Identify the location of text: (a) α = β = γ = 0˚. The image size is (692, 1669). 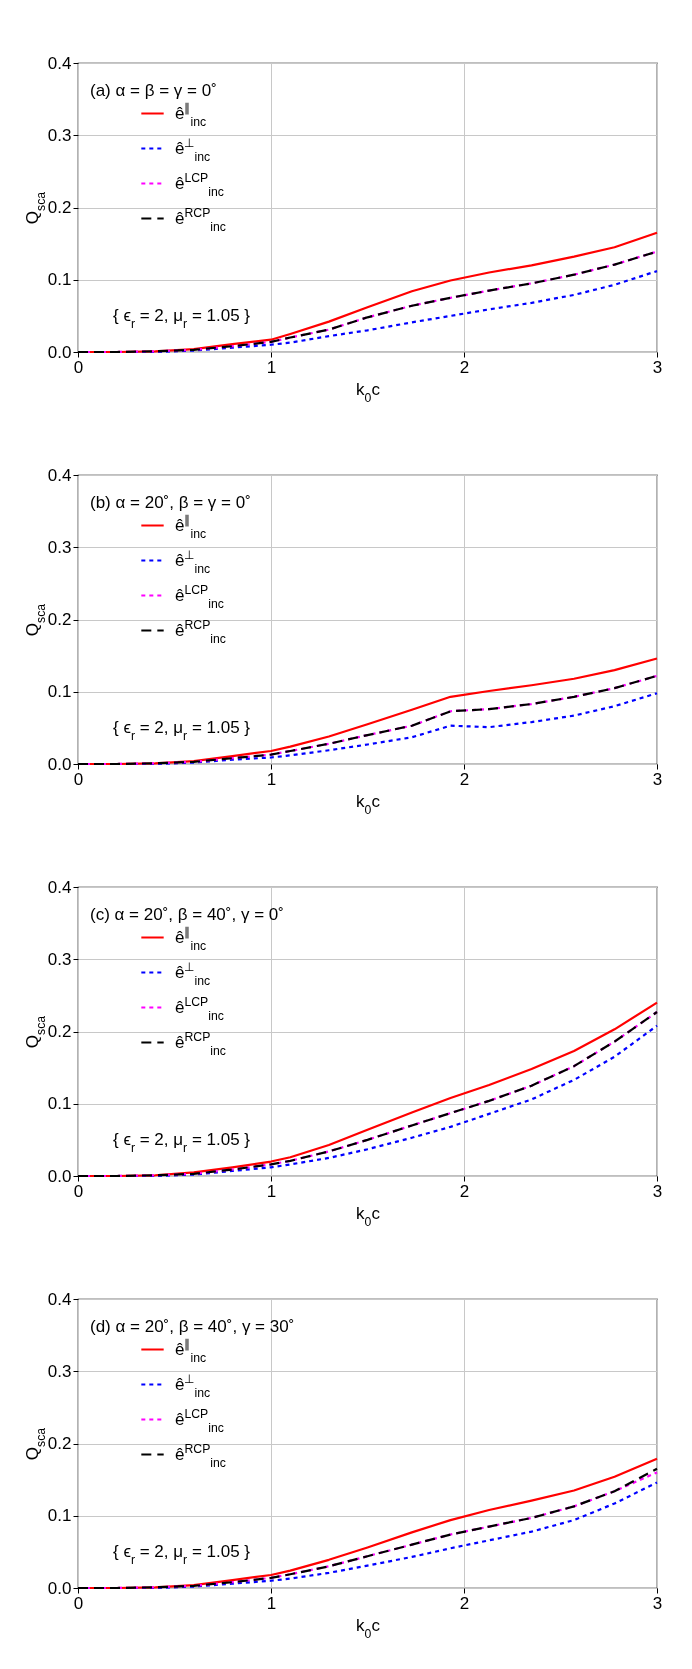
(153, 90).